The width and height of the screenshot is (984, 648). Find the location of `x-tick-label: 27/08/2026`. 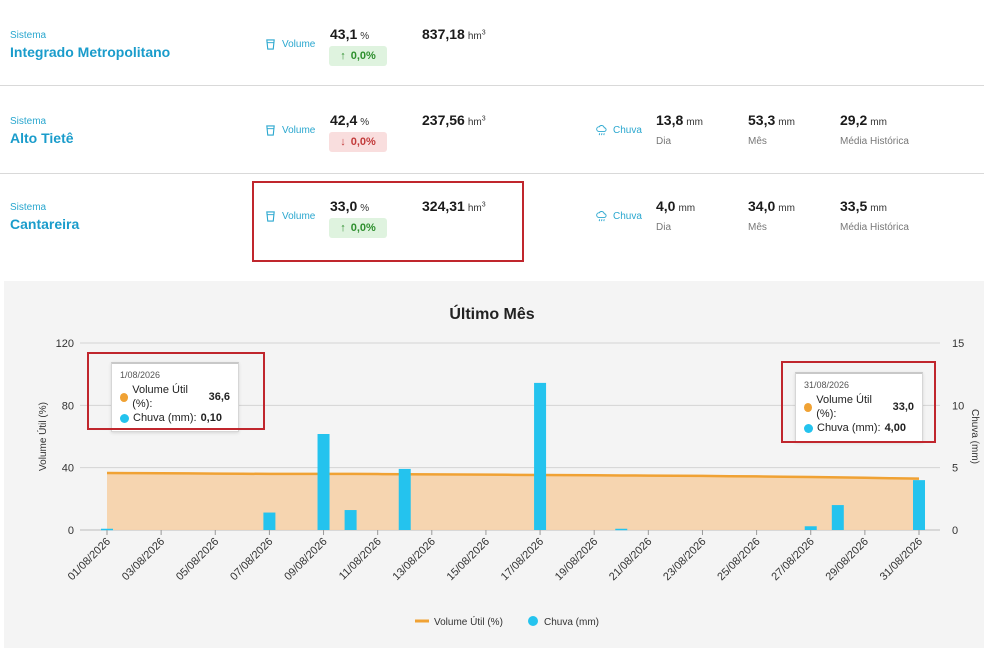

x-tick-label: 27/08/2026 is located at coordinates (792, 559).